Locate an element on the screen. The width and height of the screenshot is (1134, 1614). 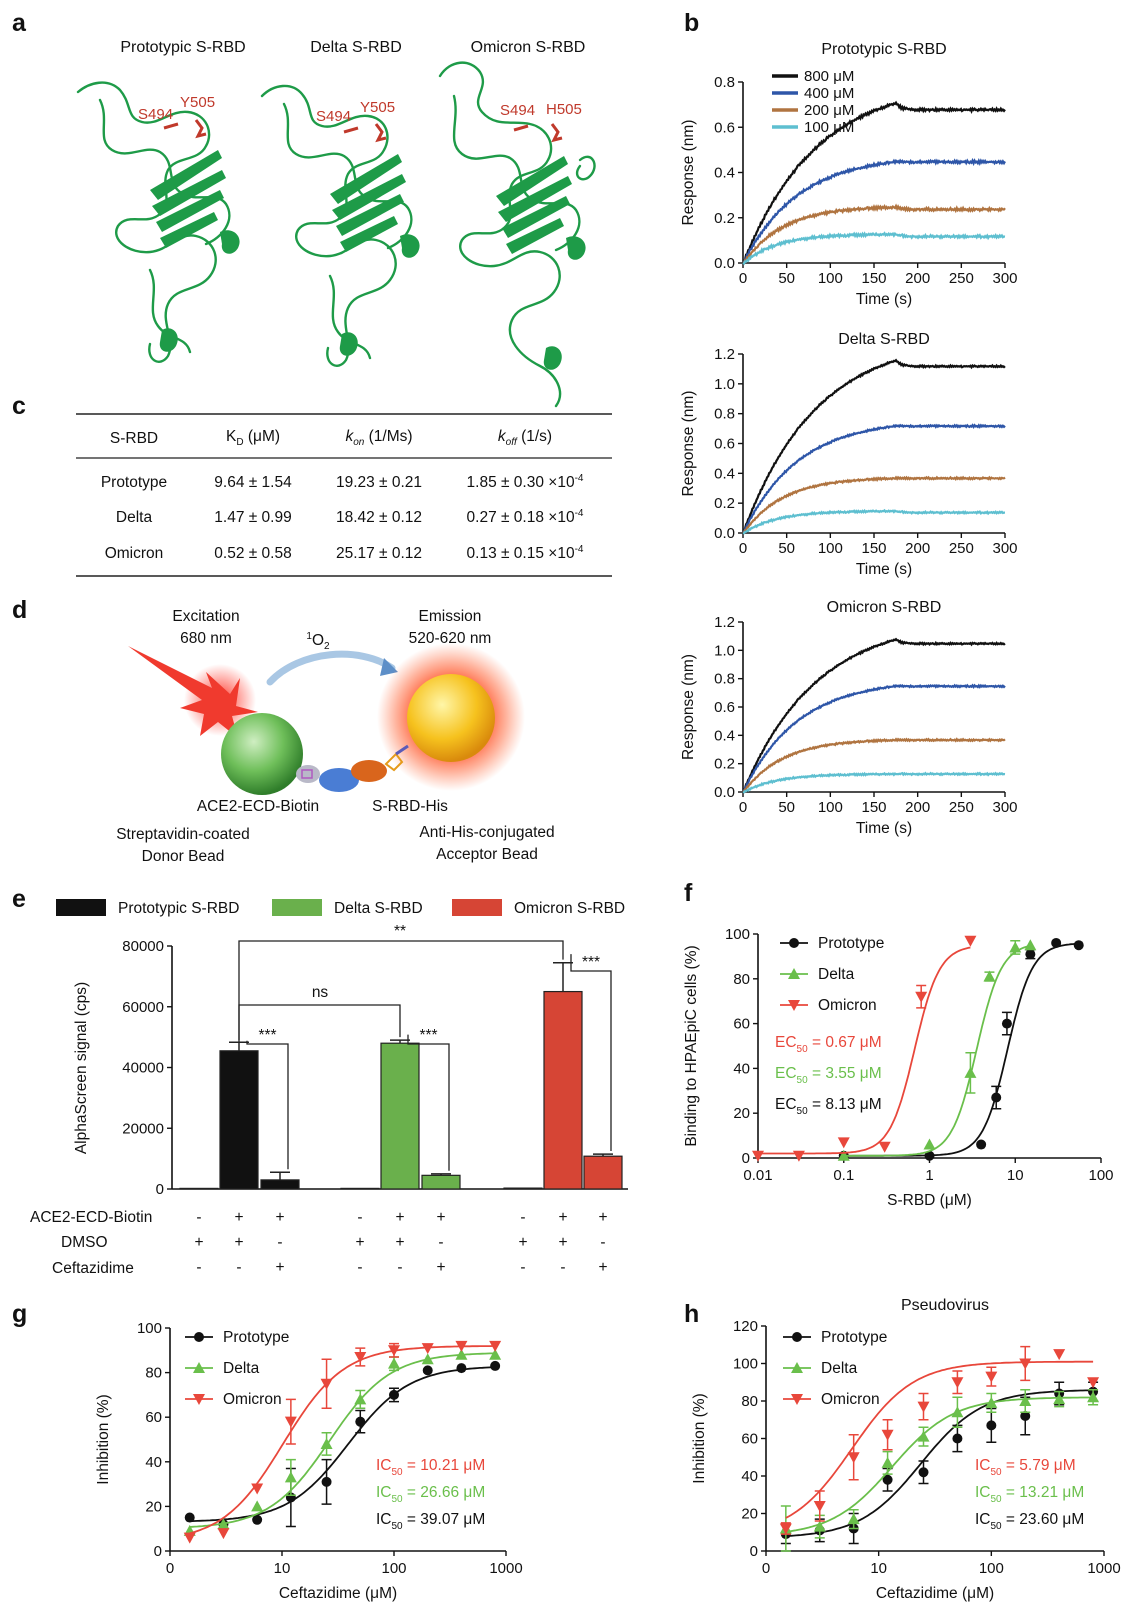
bar-chart-ytick-label: 80000 is located at coordinates (143, 946).